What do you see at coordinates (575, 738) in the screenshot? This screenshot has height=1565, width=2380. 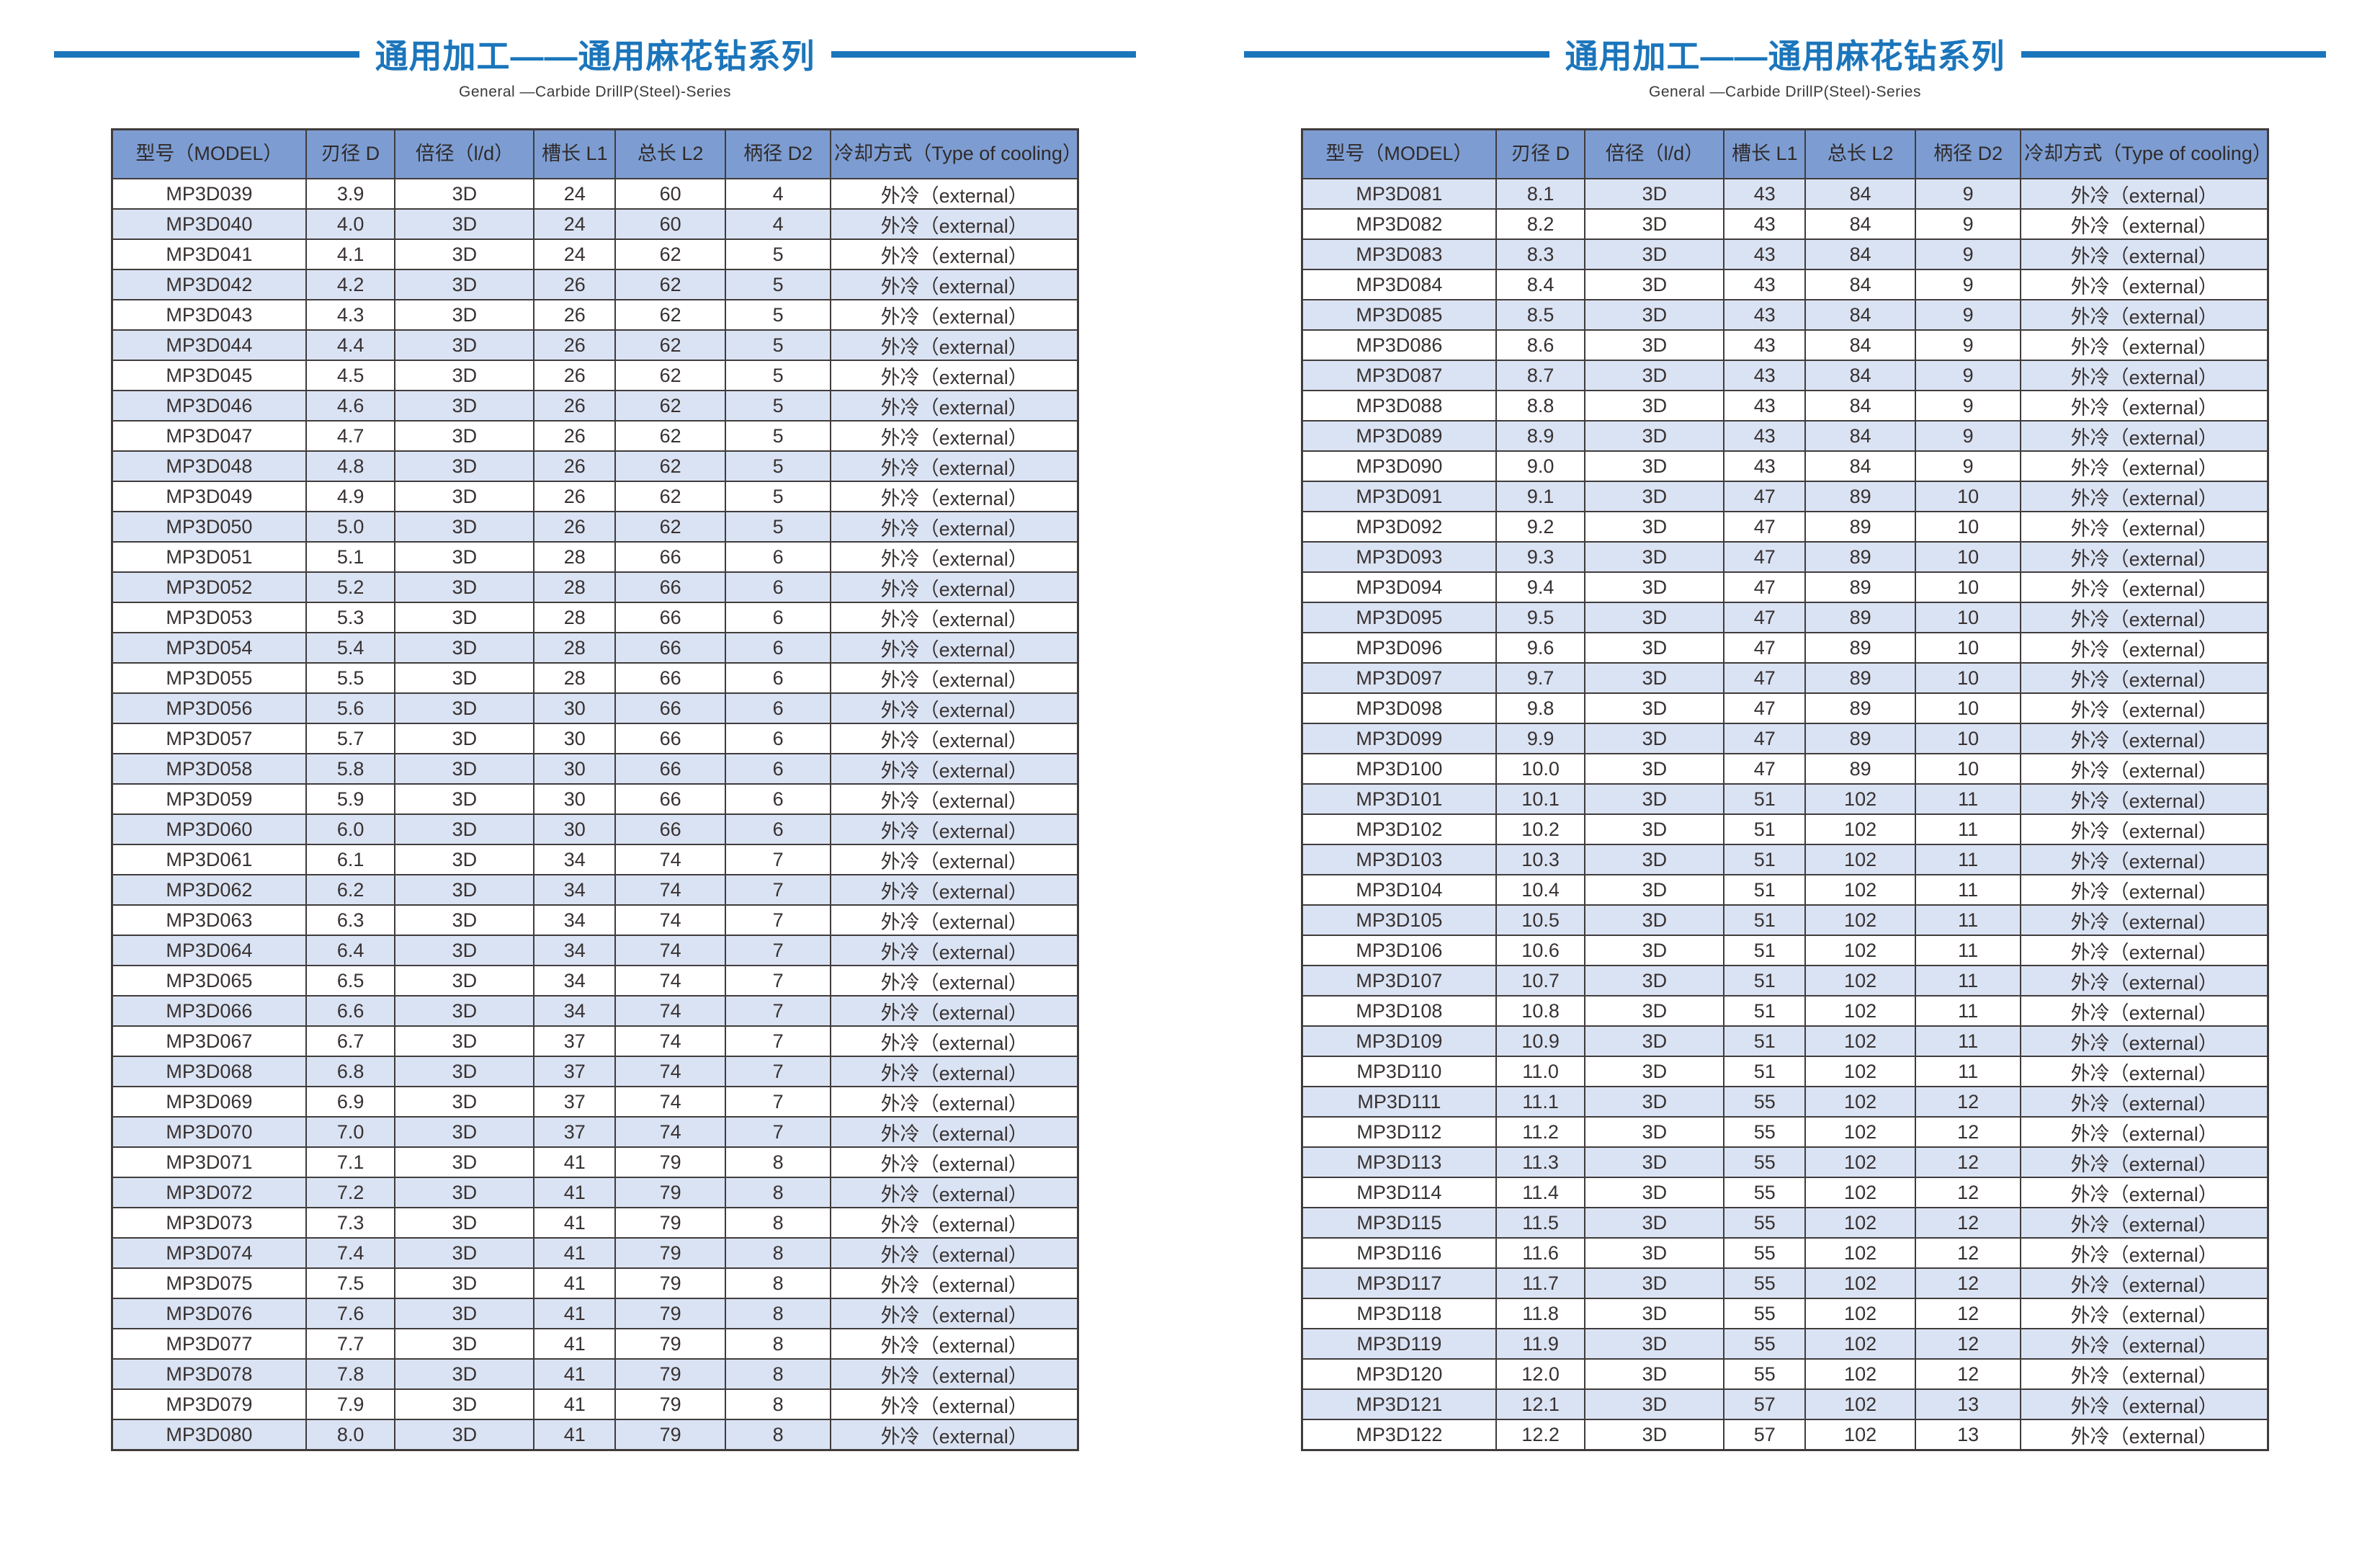 I see `cell-flute-length: 30` at bounding box center [575, 738].